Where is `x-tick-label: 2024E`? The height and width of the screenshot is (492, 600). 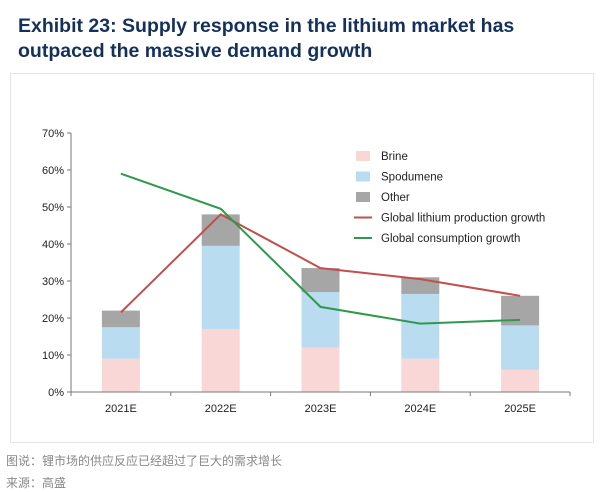
x-tick-label: 2024E is located at coordinates (420, 409).